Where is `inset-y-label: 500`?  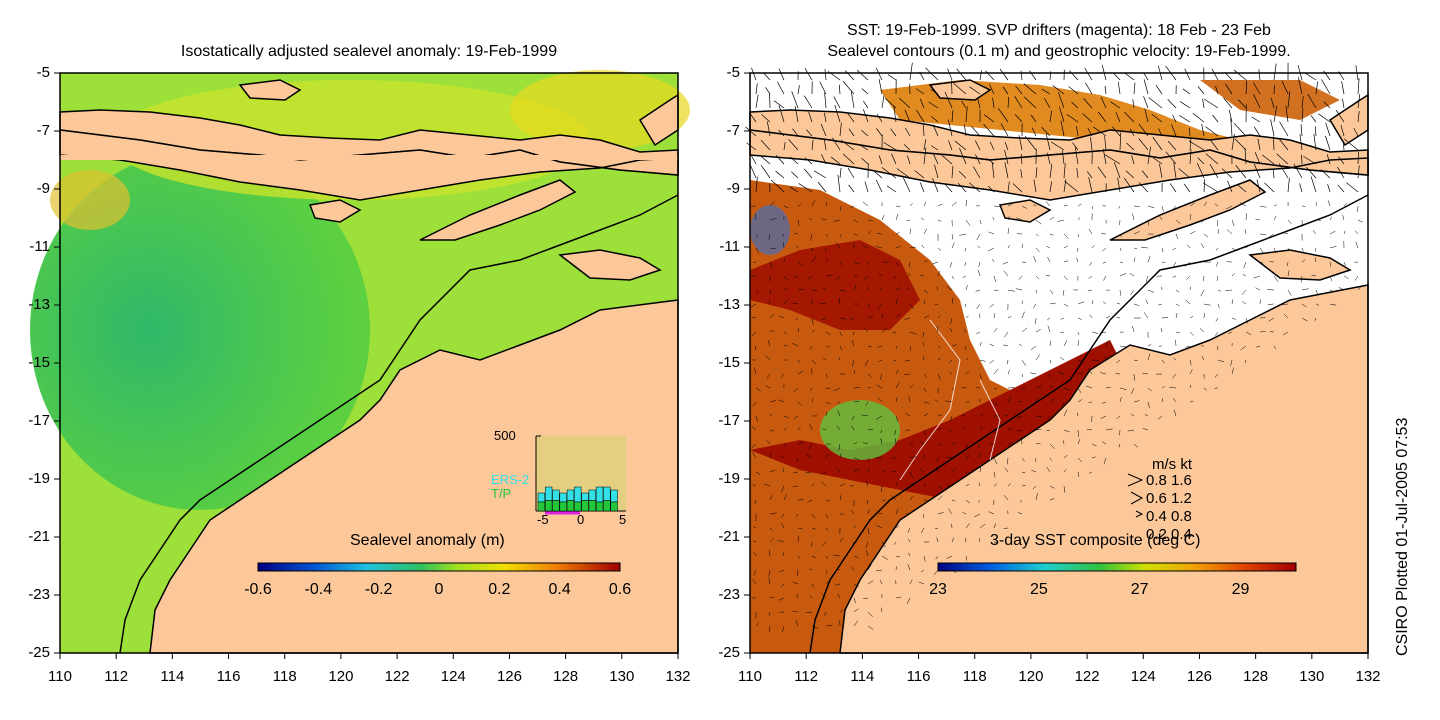
inset-y-label: 500 is located at coordinates (505, 435).